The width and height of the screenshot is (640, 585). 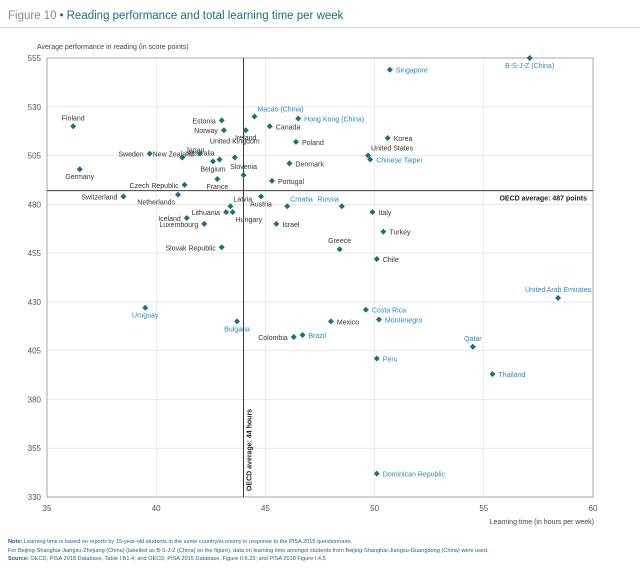 I want to click on label-turkey: Turkey, so click(x=400, y=233).